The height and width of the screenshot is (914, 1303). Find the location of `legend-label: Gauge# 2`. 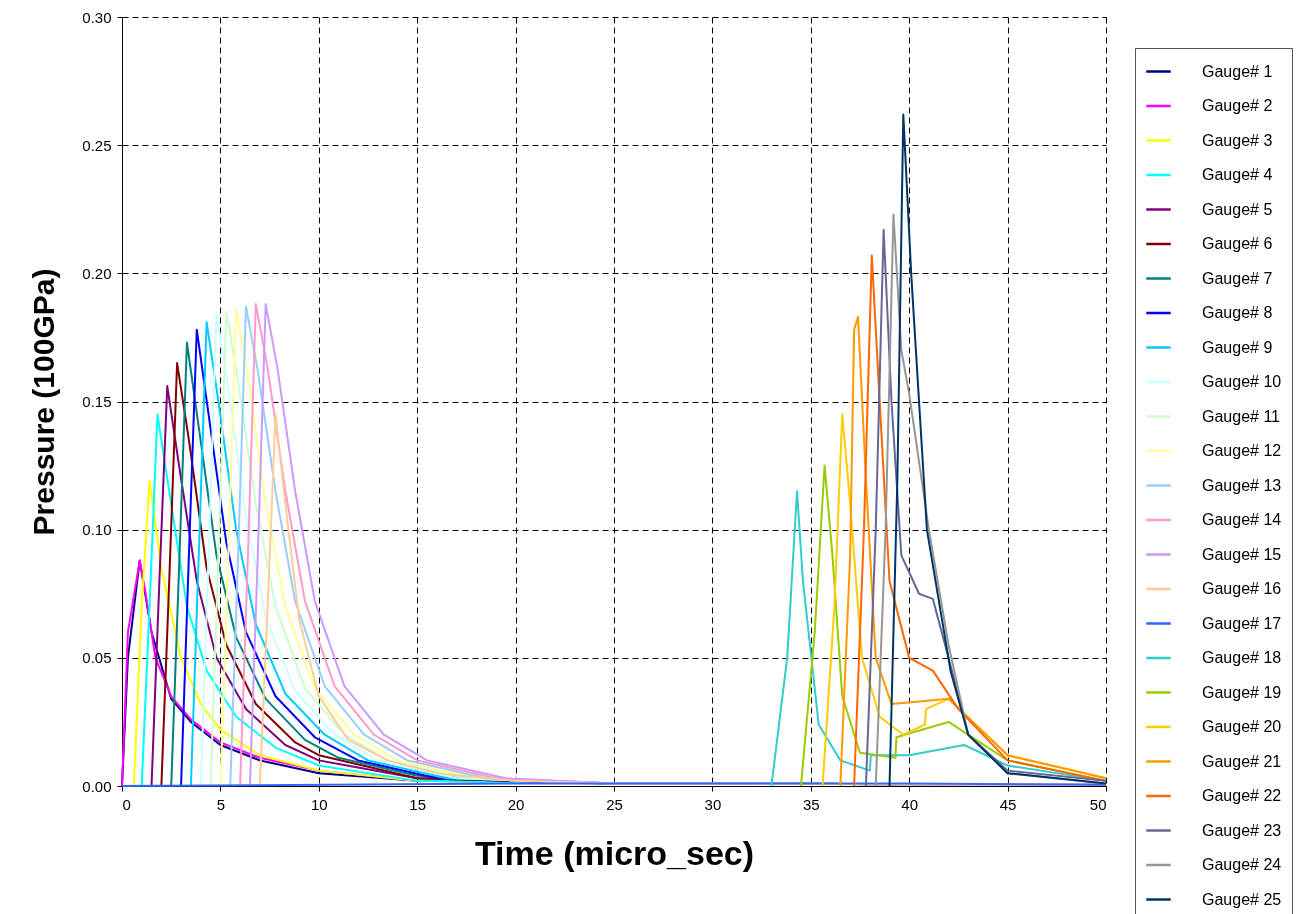

legend-label: Gauge# 2 is located at coordinates (1237, 105).